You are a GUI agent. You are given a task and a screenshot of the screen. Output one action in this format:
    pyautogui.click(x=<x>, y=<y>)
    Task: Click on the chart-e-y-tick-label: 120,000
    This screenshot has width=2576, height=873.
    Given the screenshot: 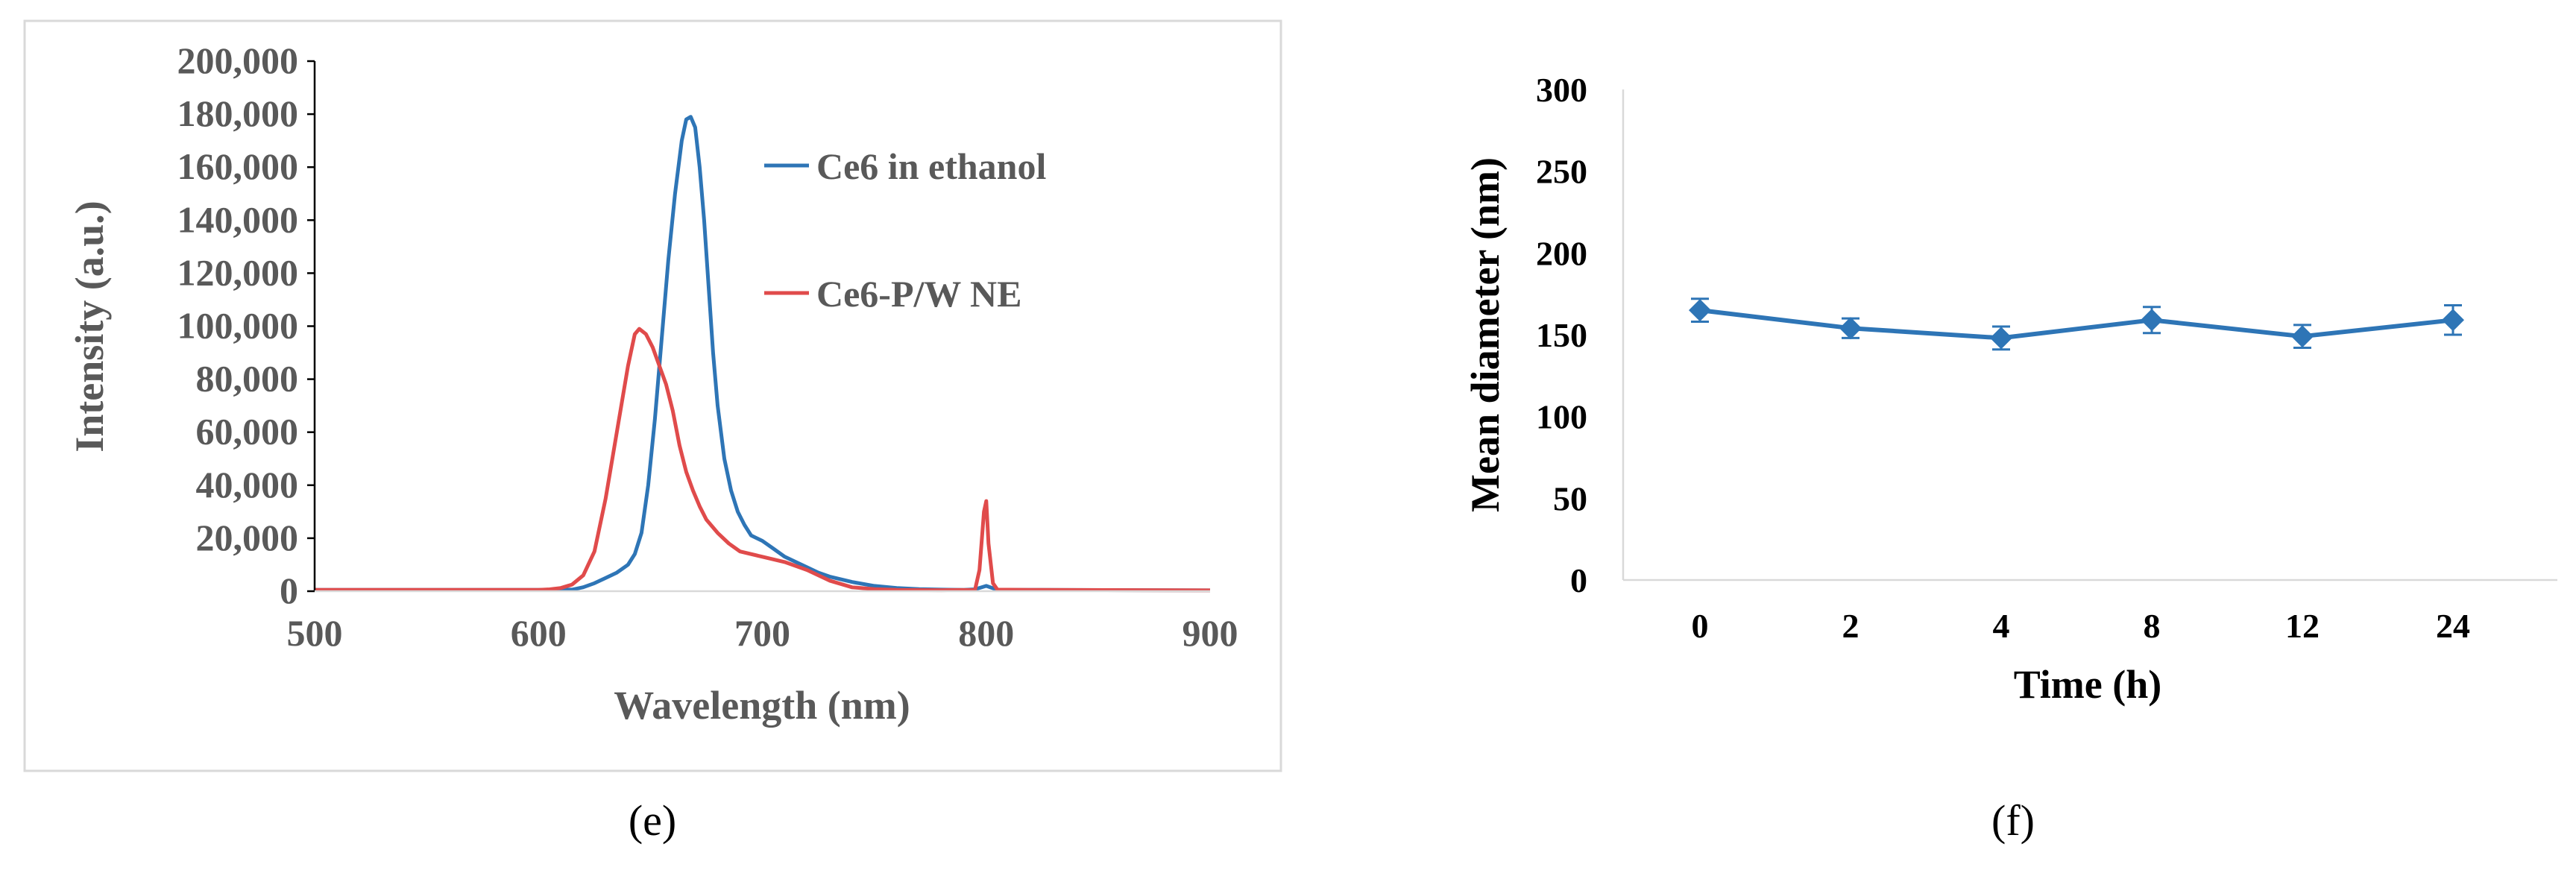 What is the action you would take?
    pyautogui.click(x=238, y=272)
    